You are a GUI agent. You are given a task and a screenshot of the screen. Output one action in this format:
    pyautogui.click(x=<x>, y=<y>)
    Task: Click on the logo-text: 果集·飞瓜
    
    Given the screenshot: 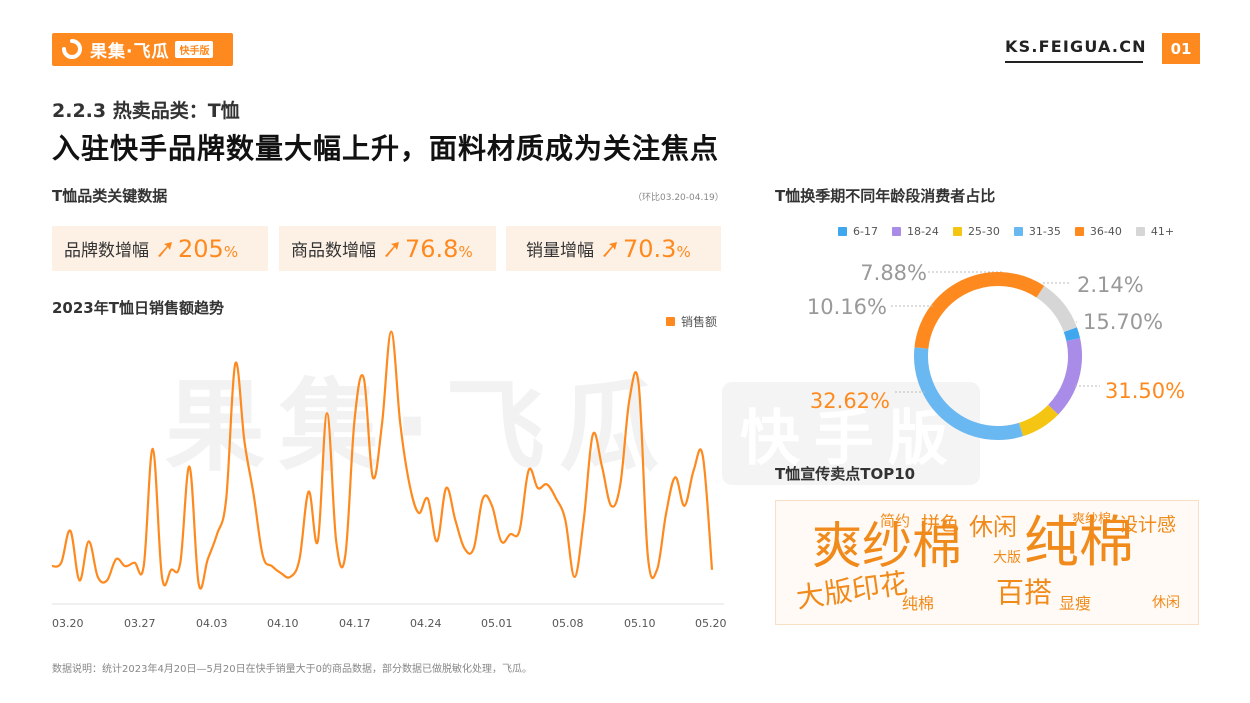 What is the action you would take?
    pyautogui.click(x=130, y=52)
    